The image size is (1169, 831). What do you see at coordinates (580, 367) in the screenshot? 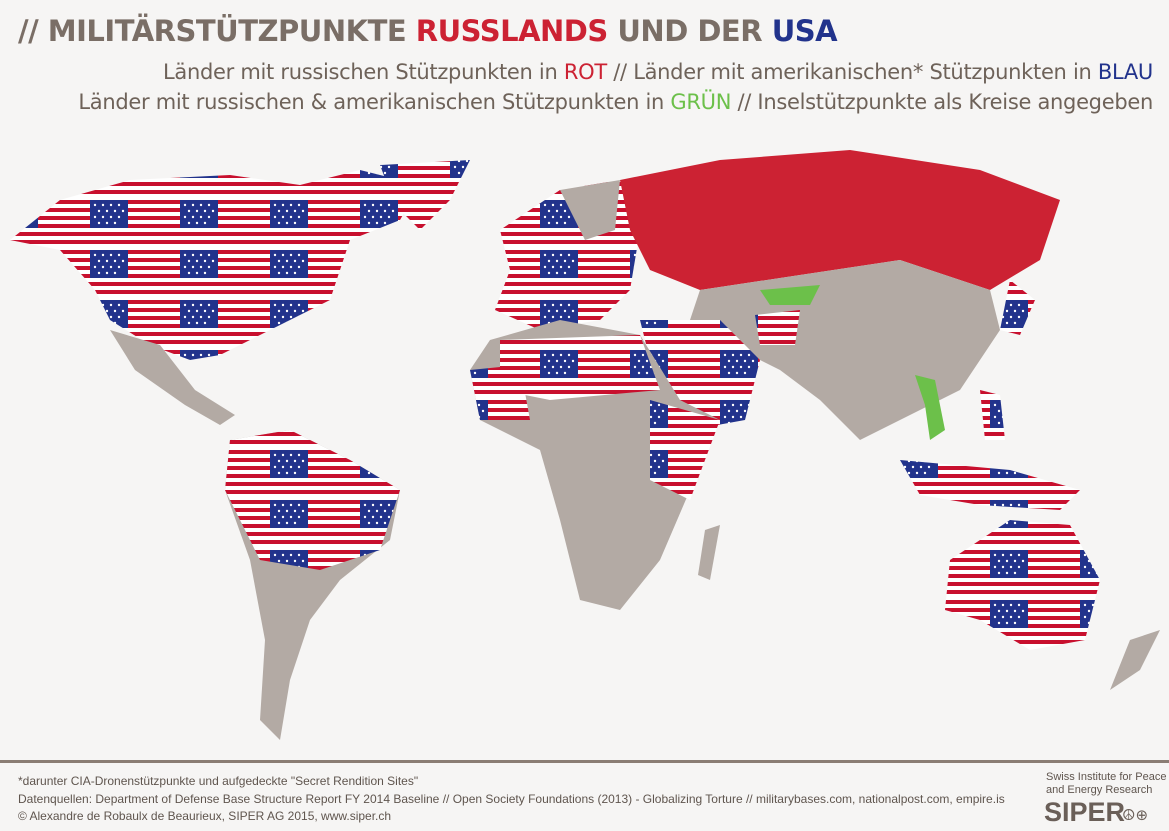
I see `north-africa-us` at bounding box center [580, 367].